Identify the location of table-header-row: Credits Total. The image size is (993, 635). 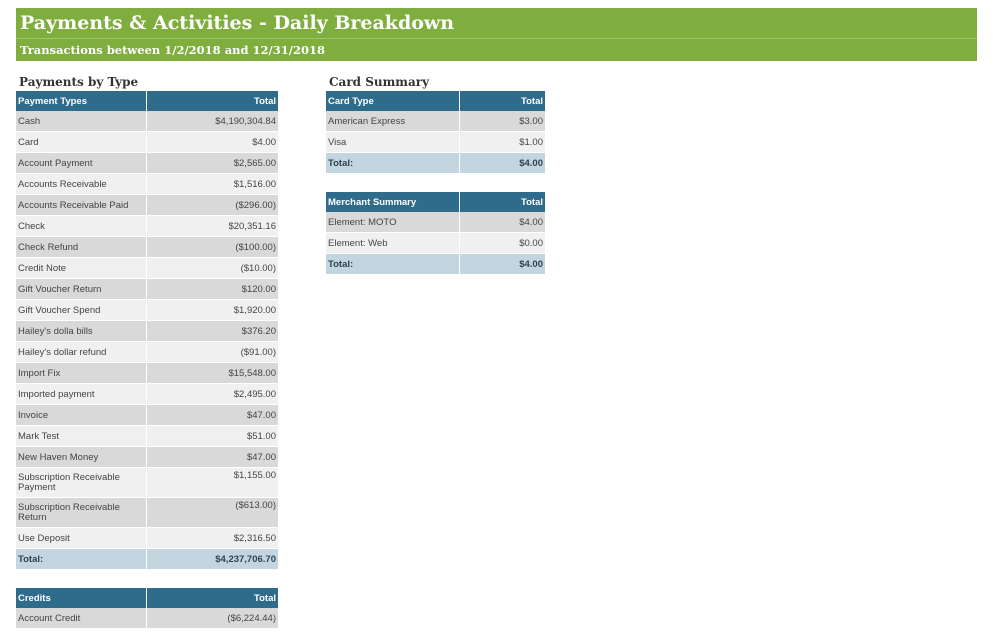
(147, 598).